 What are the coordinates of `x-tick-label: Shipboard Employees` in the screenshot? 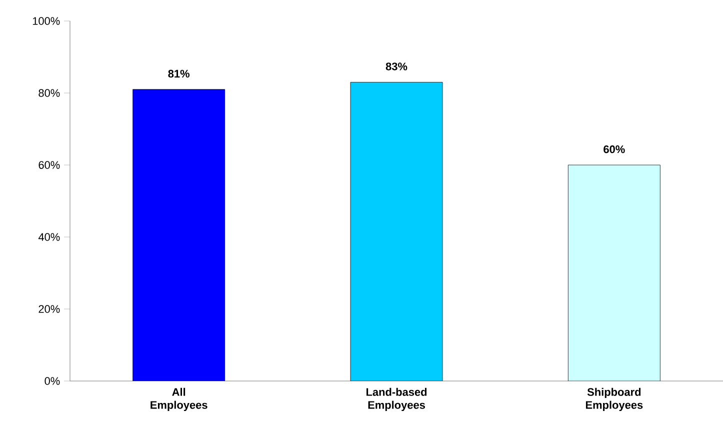 It's located at (614, 400).